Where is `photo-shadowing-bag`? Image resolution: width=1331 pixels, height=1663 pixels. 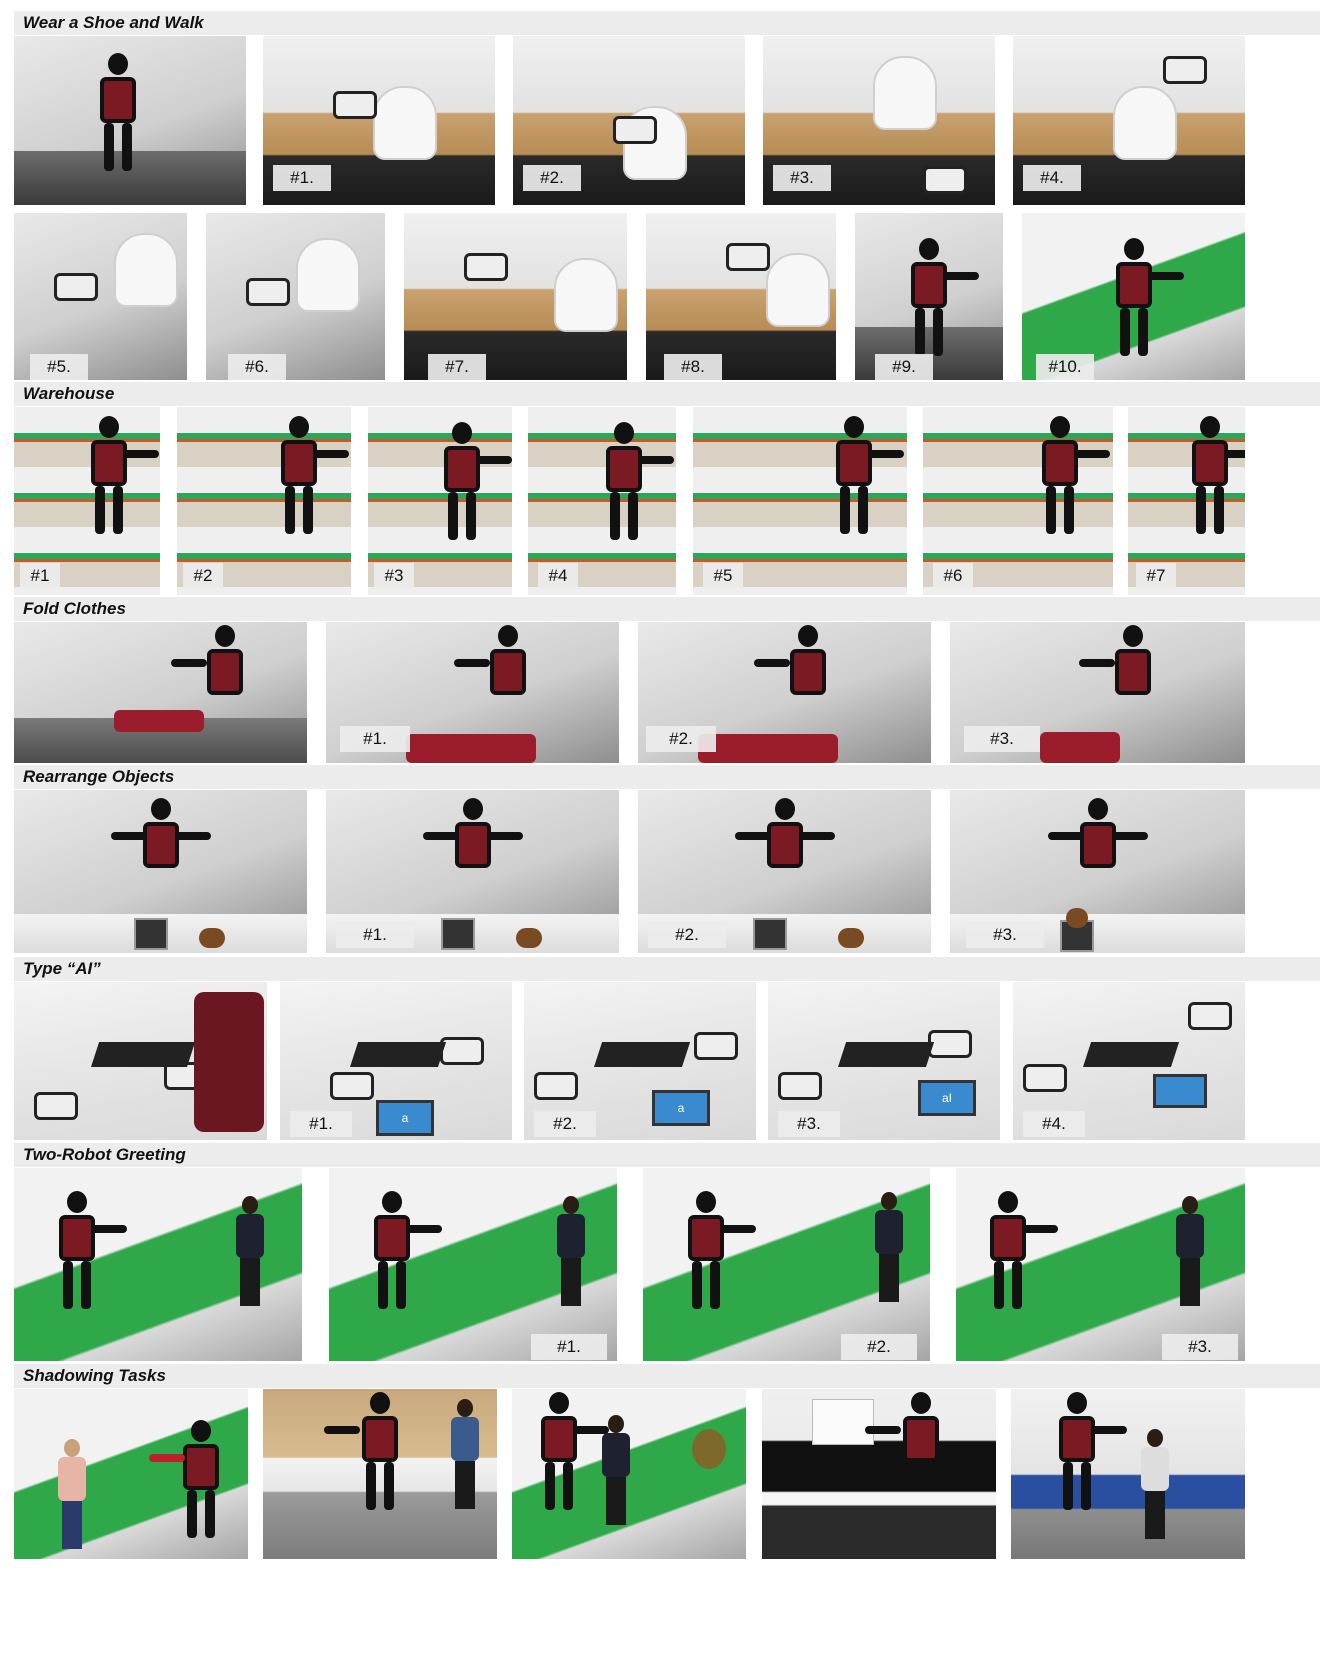 photo-shadowing-bag is located at coordinates (629, 1474).